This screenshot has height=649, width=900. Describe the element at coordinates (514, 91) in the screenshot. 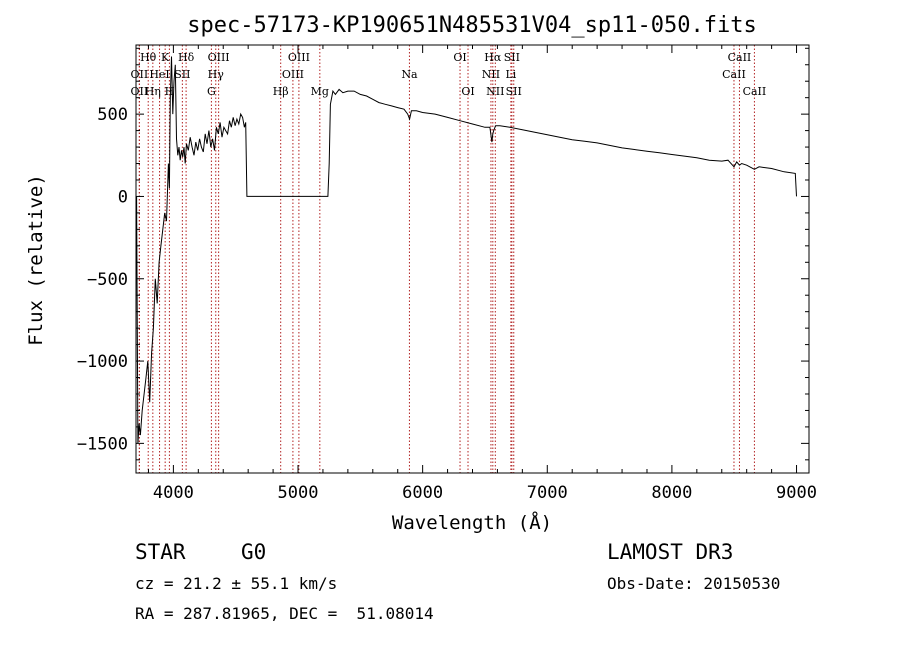

I see `line-label-24: SII` at that location.